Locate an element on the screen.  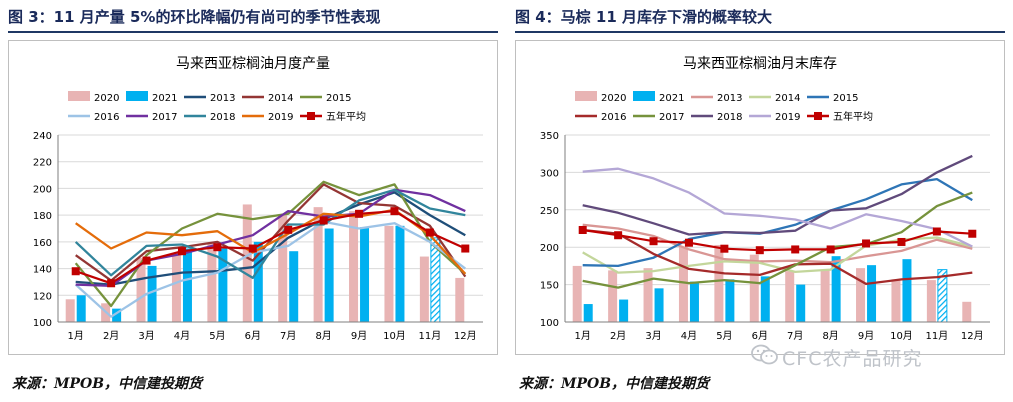
legend-label: 2013 is located at coordinates (729, 98).